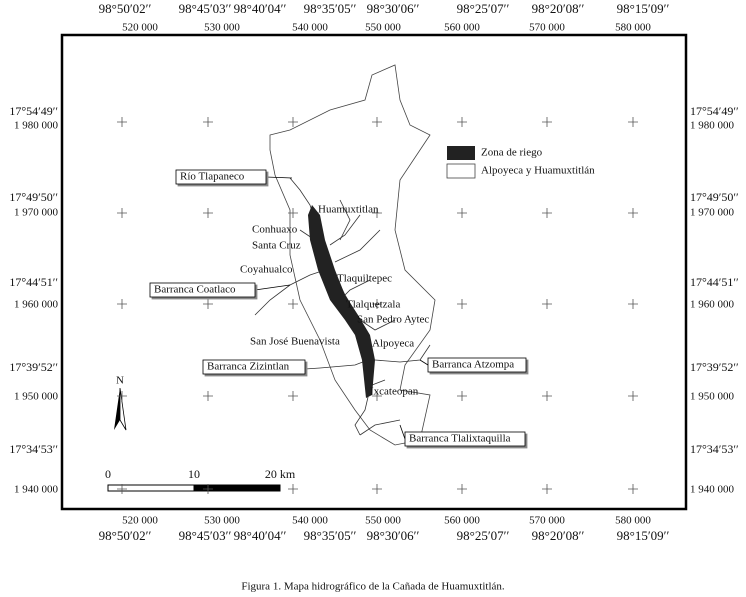 Image resolution: width=746 pixels, height=597 pixels. What do you see at coordinates (36, 126) in the screenshot?
I see `utm-y-label: 1 980 000` at bounding box center [36, 126].